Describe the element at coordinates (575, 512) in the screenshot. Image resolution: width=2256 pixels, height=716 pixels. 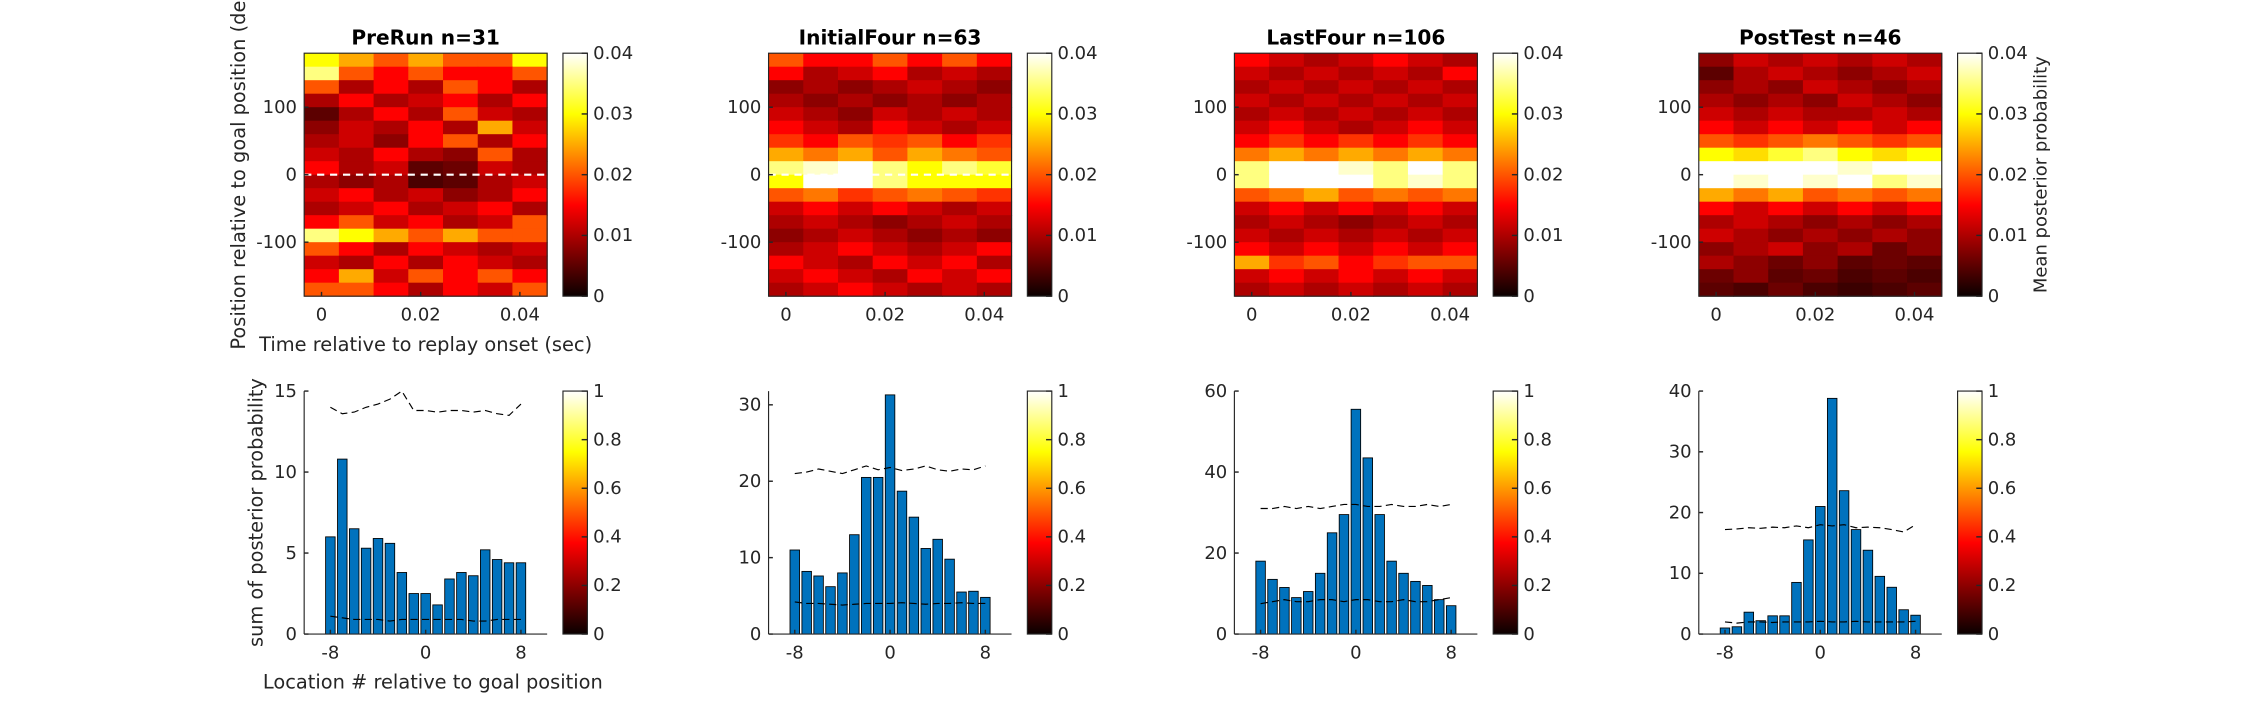
I see `colorbar` at that location.